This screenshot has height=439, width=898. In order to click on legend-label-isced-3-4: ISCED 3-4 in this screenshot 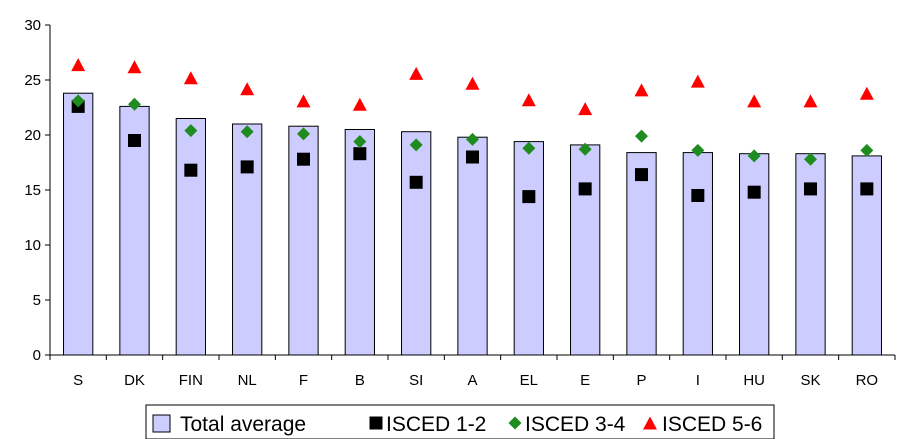, I will do `click(575, 424)`.